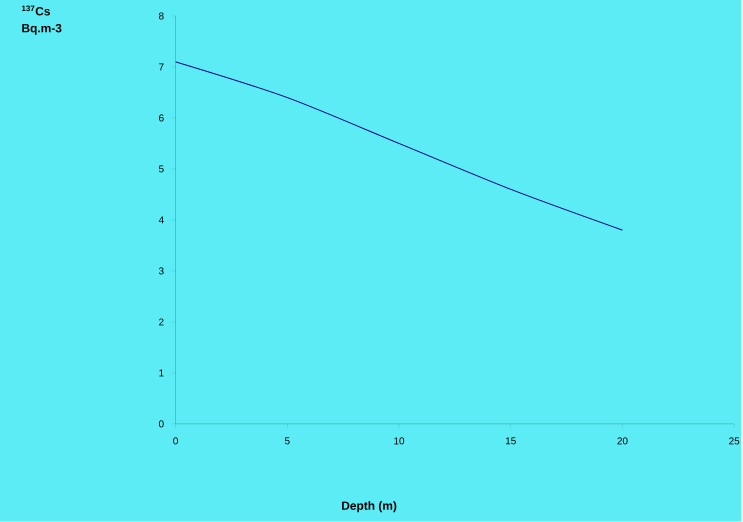  What do you see at coordinates (161, 220) in the screenshot?
I see `y-tick-label: 4` at bounding box center [161, 220].